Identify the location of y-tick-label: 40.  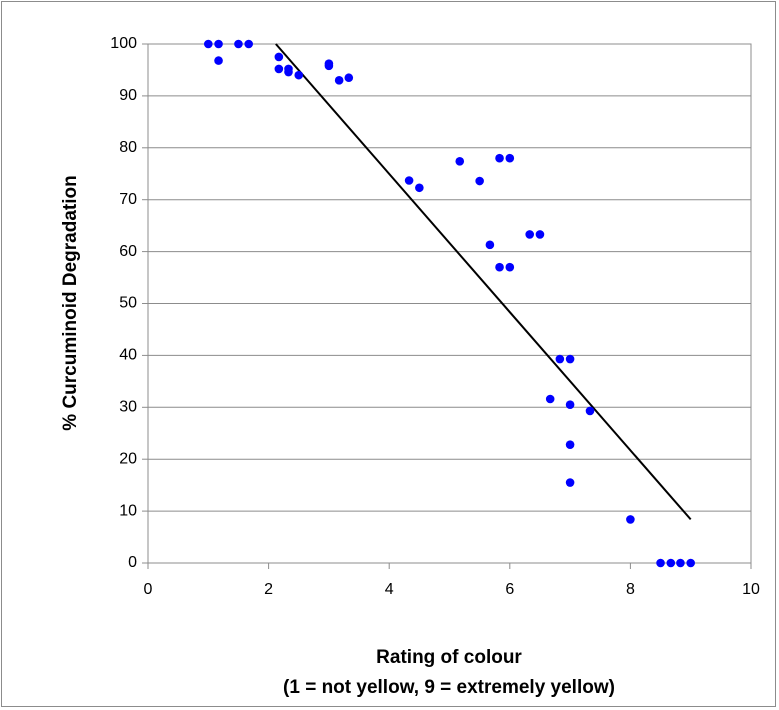
(128, 355).